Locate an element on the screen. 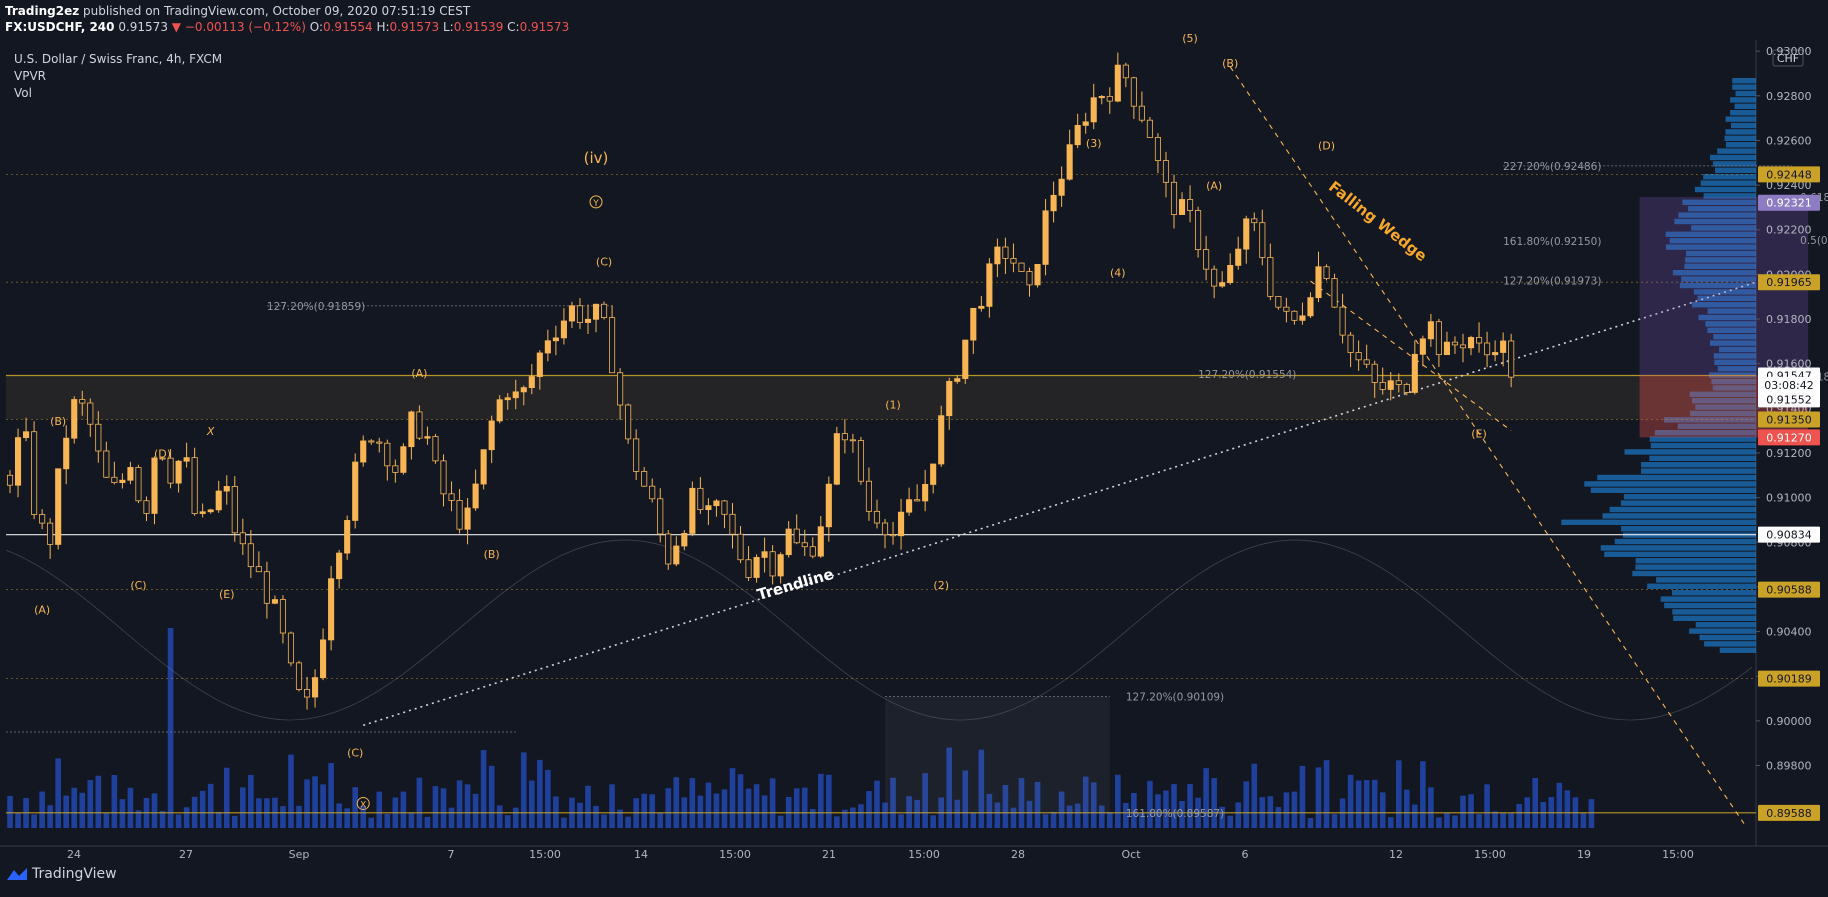  price-badge-label: 0.92321 is located at coordinates (1789, 203).